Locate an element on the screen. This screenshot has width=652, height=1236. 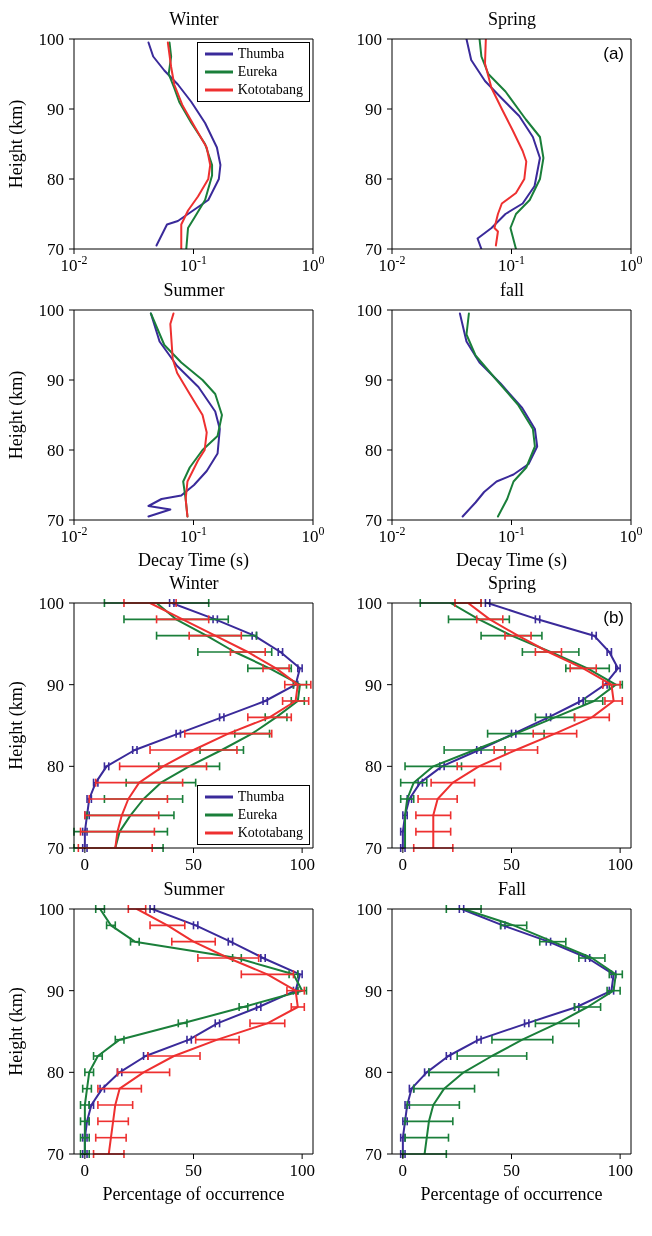
annotation: (a) is located at coordinates (613, 54).